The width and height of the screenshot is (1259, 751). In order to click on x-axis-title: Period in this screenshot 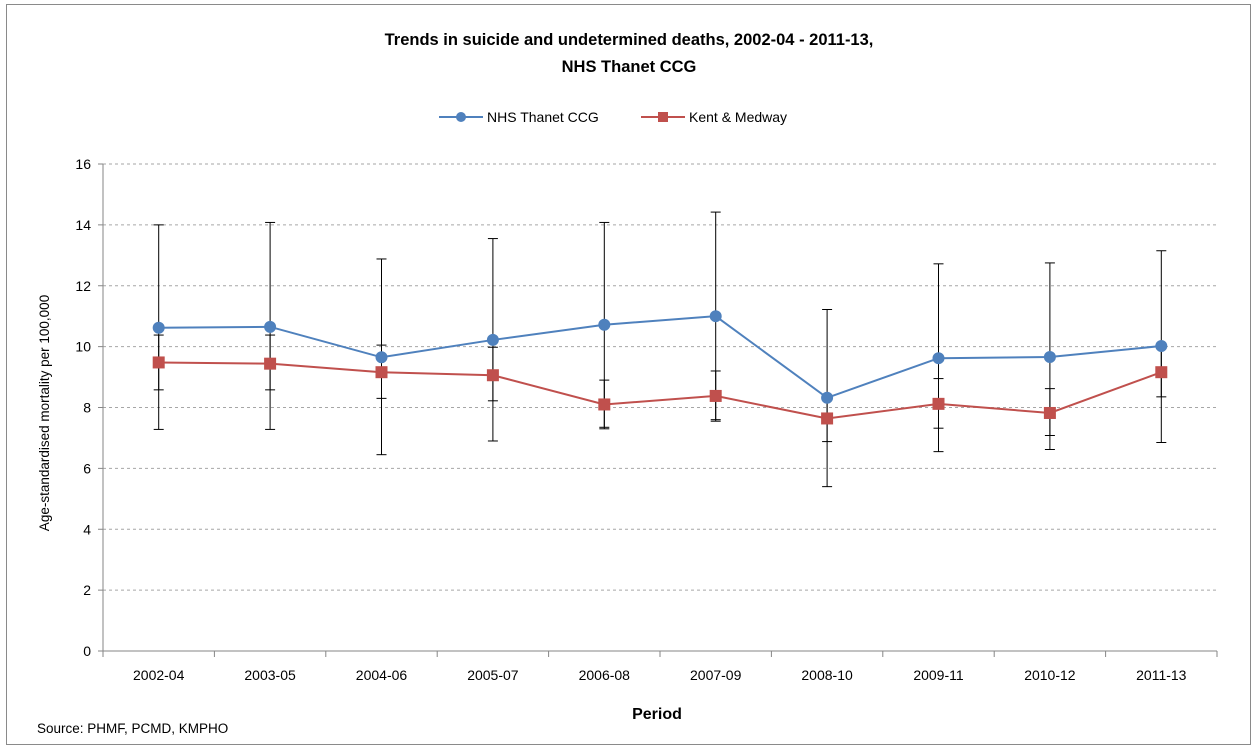, I will do `click(657, 714)`.